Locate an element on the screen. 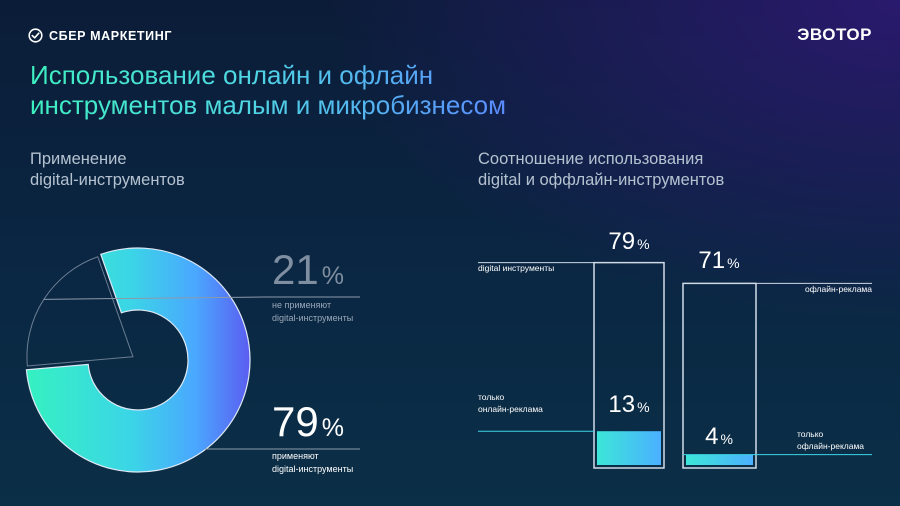 The height and width of the screenshot is (506, 900). bar-digital-label: digital инструменты is located at coordinates (516, 268).